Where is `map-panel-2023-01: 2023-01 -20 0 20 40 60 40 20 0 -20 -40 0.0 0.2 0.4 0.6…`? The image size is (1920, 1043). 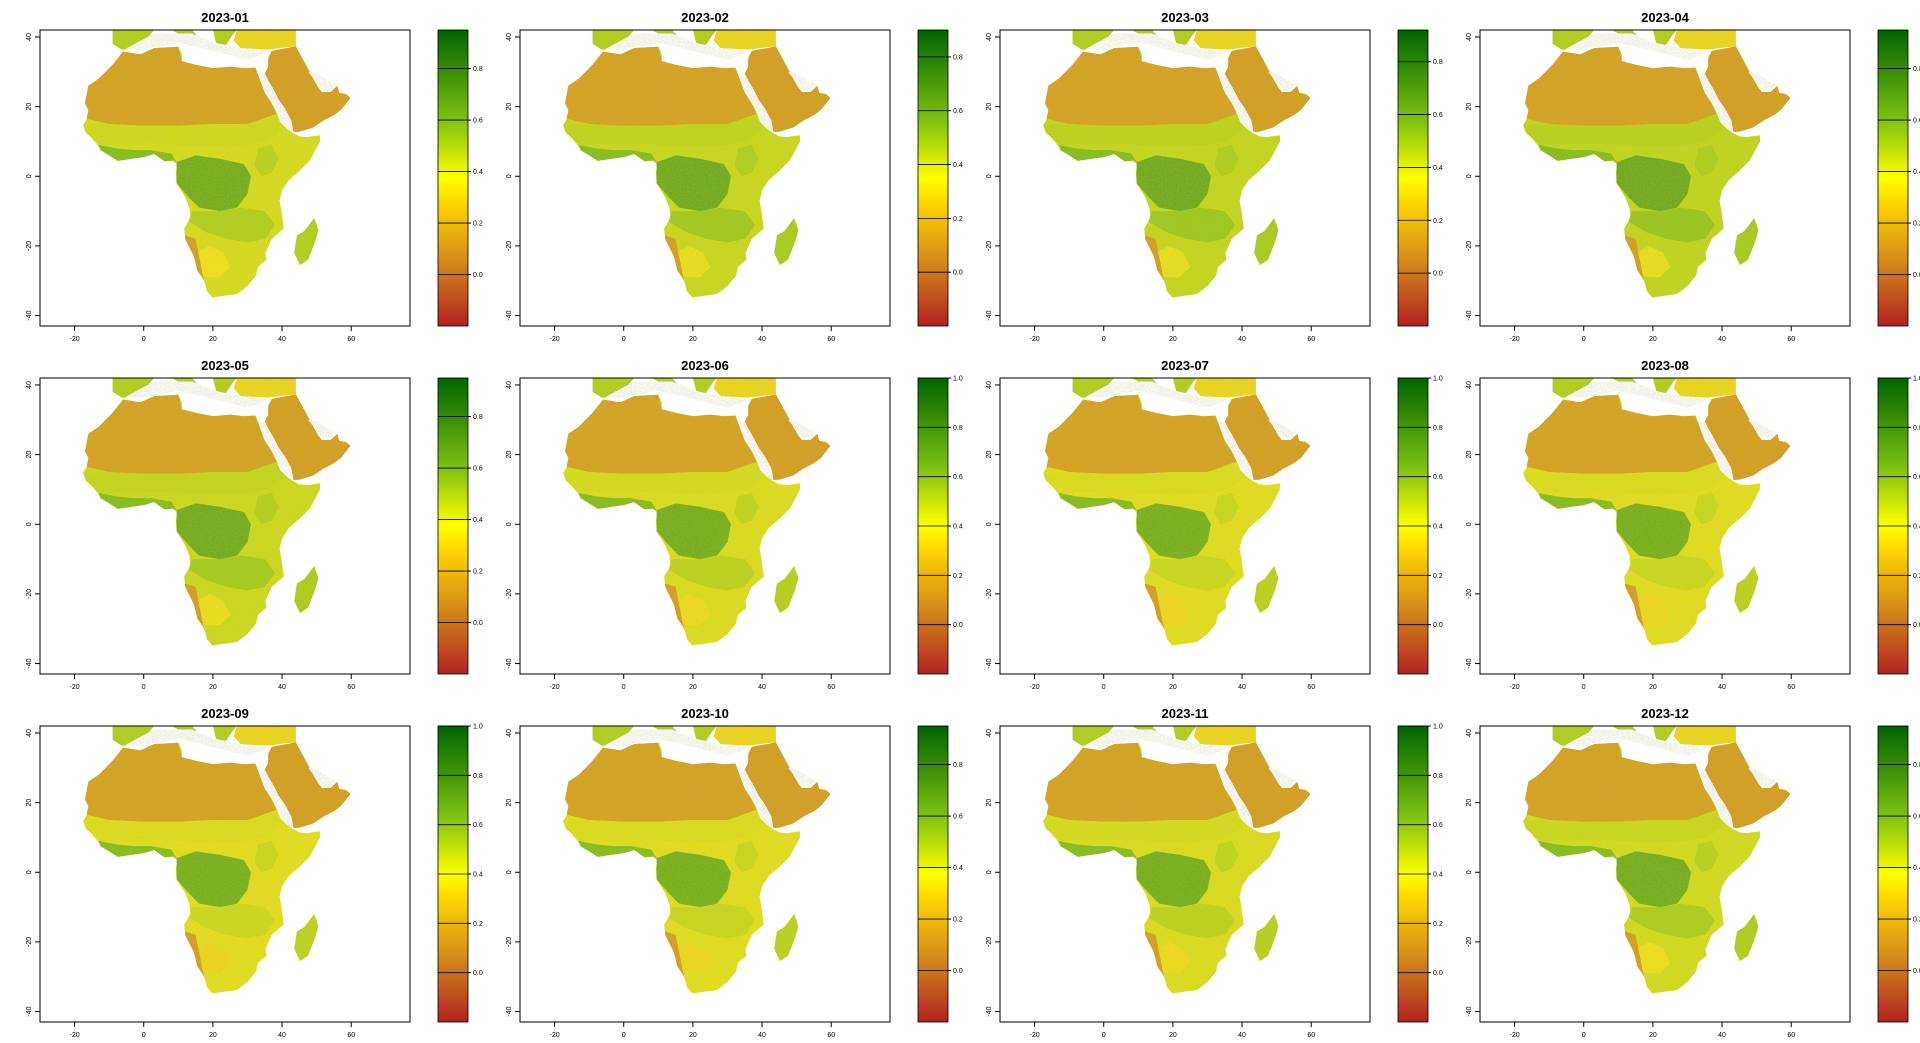 map-panel-2023-01: 2023-01 -20 0 20 40 60 40 20 0 -20 -40 0.0 0.2 0.4 0.6… is located at coordinates (254, 176).